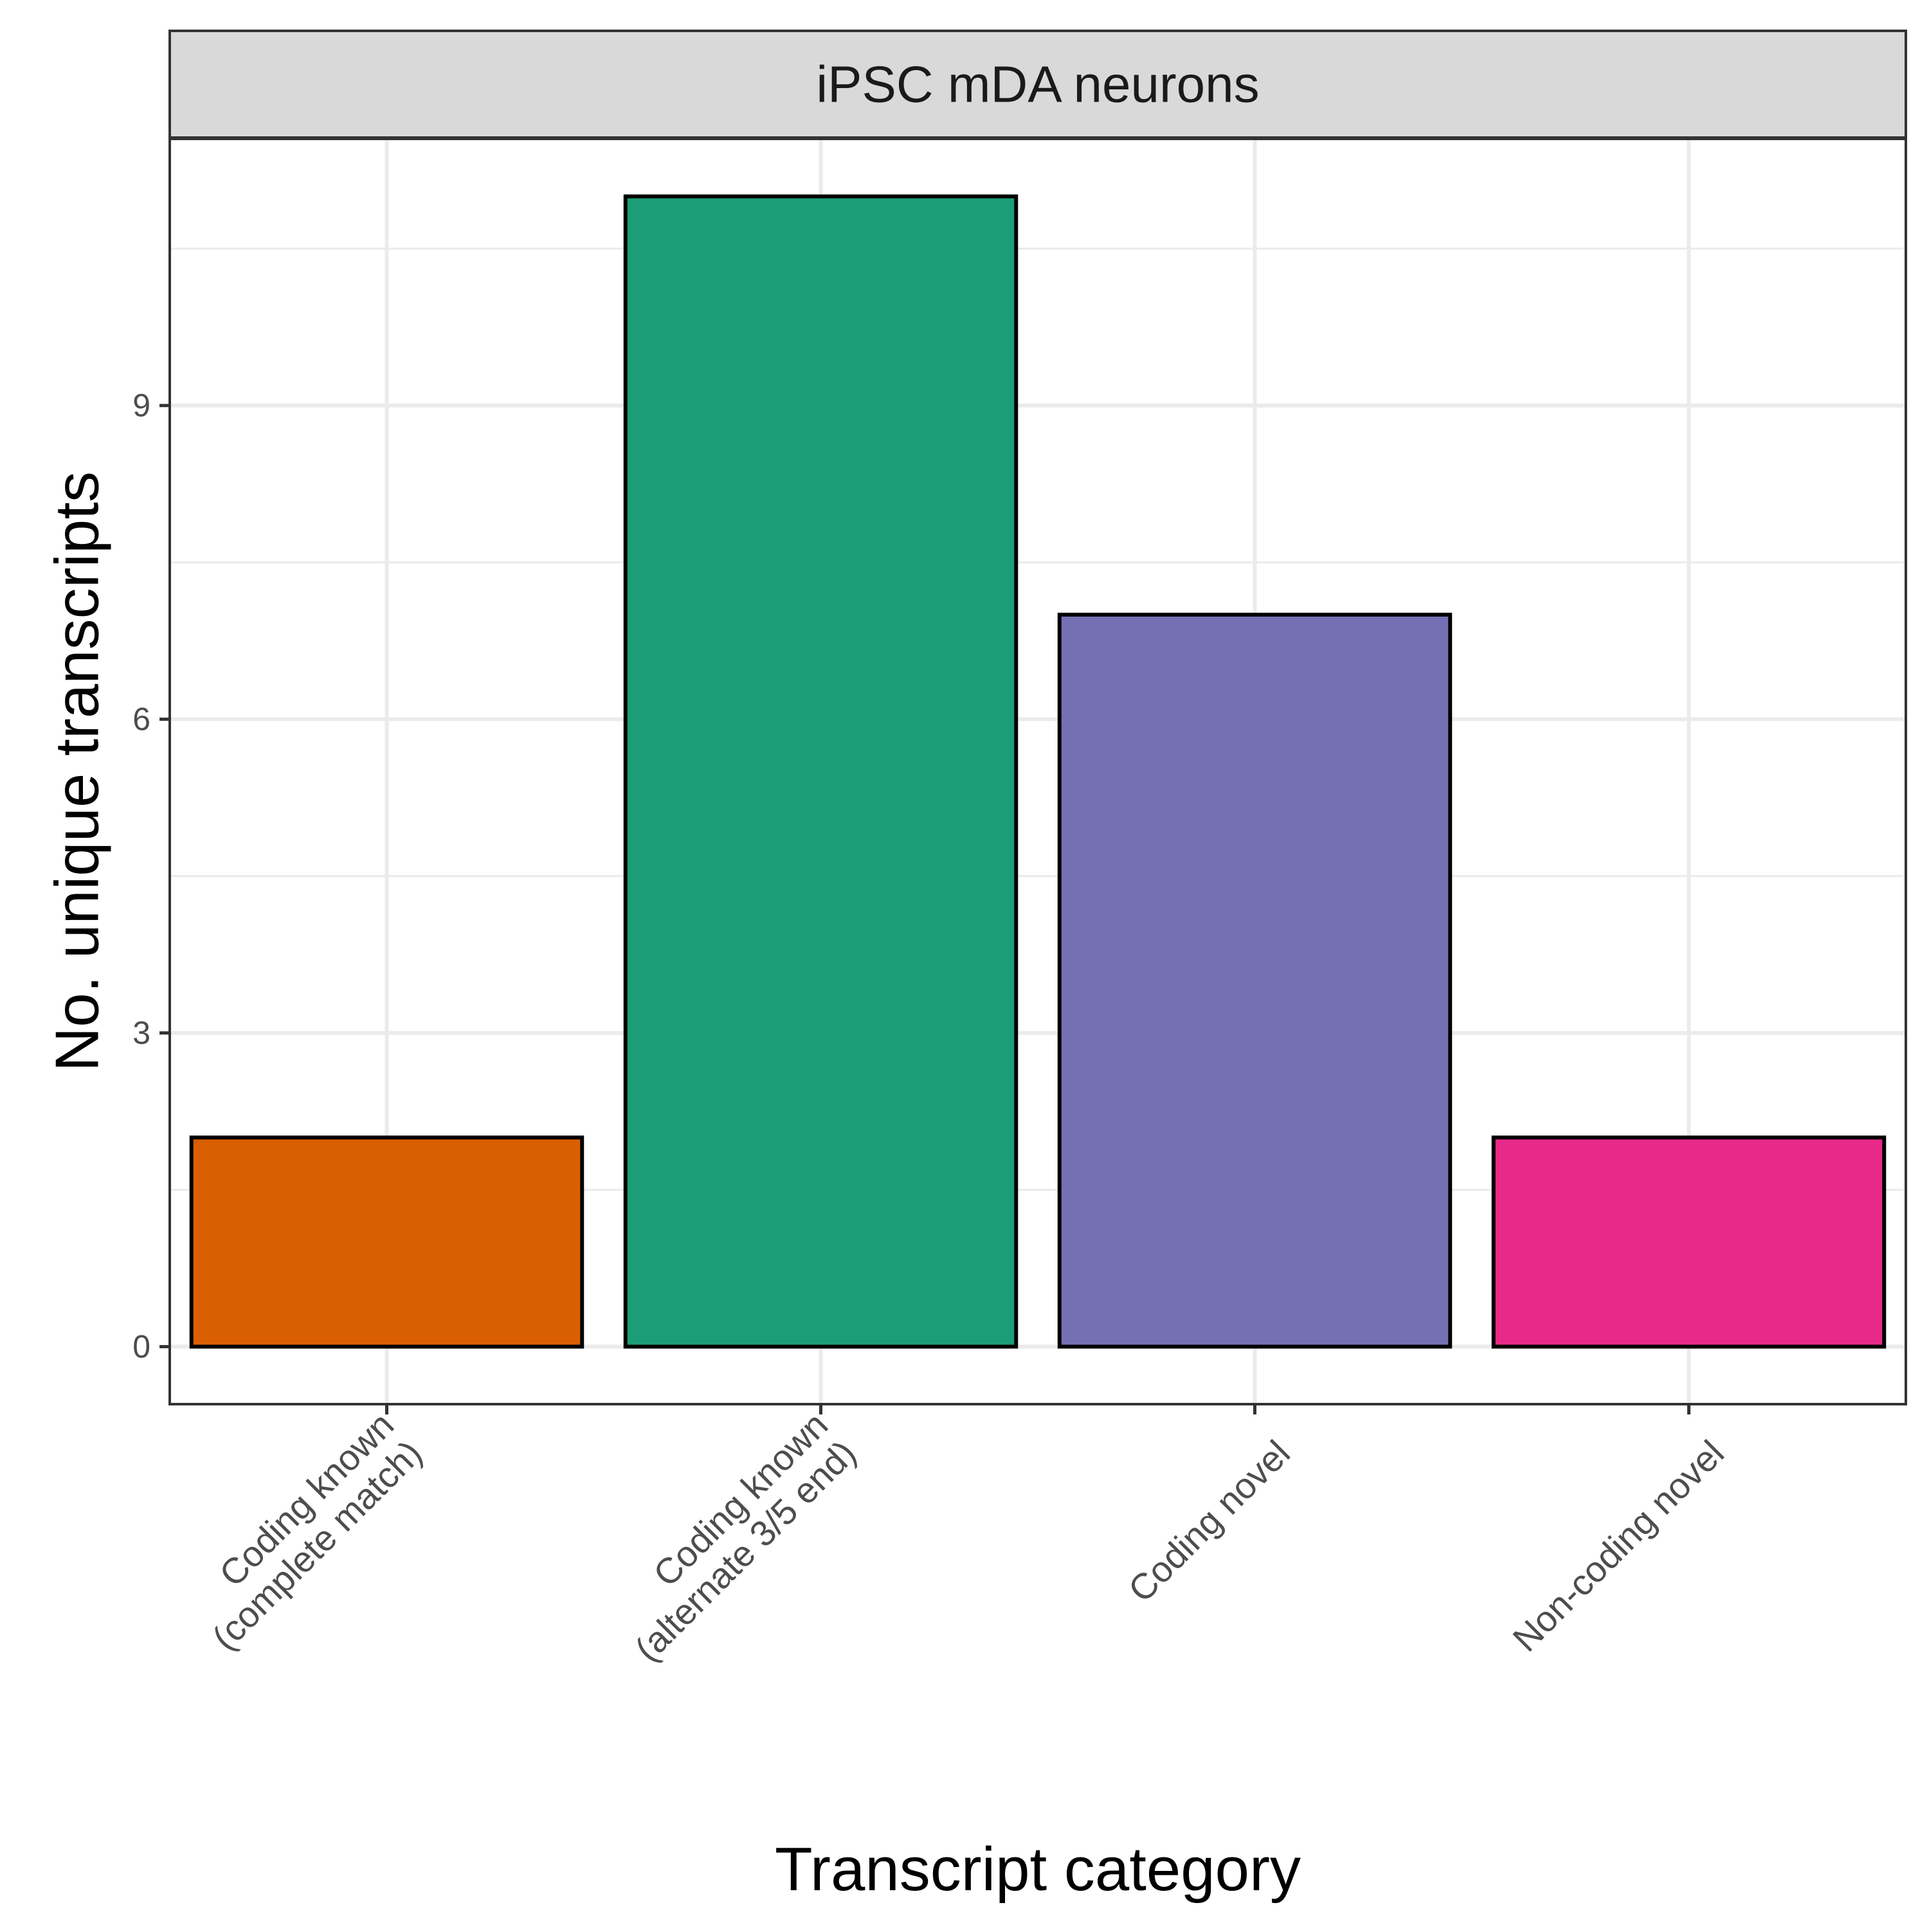 Image resolution: width=1929 pixels, height=1932 pixels. I want to click on facet-strip, so click(1037, 84).